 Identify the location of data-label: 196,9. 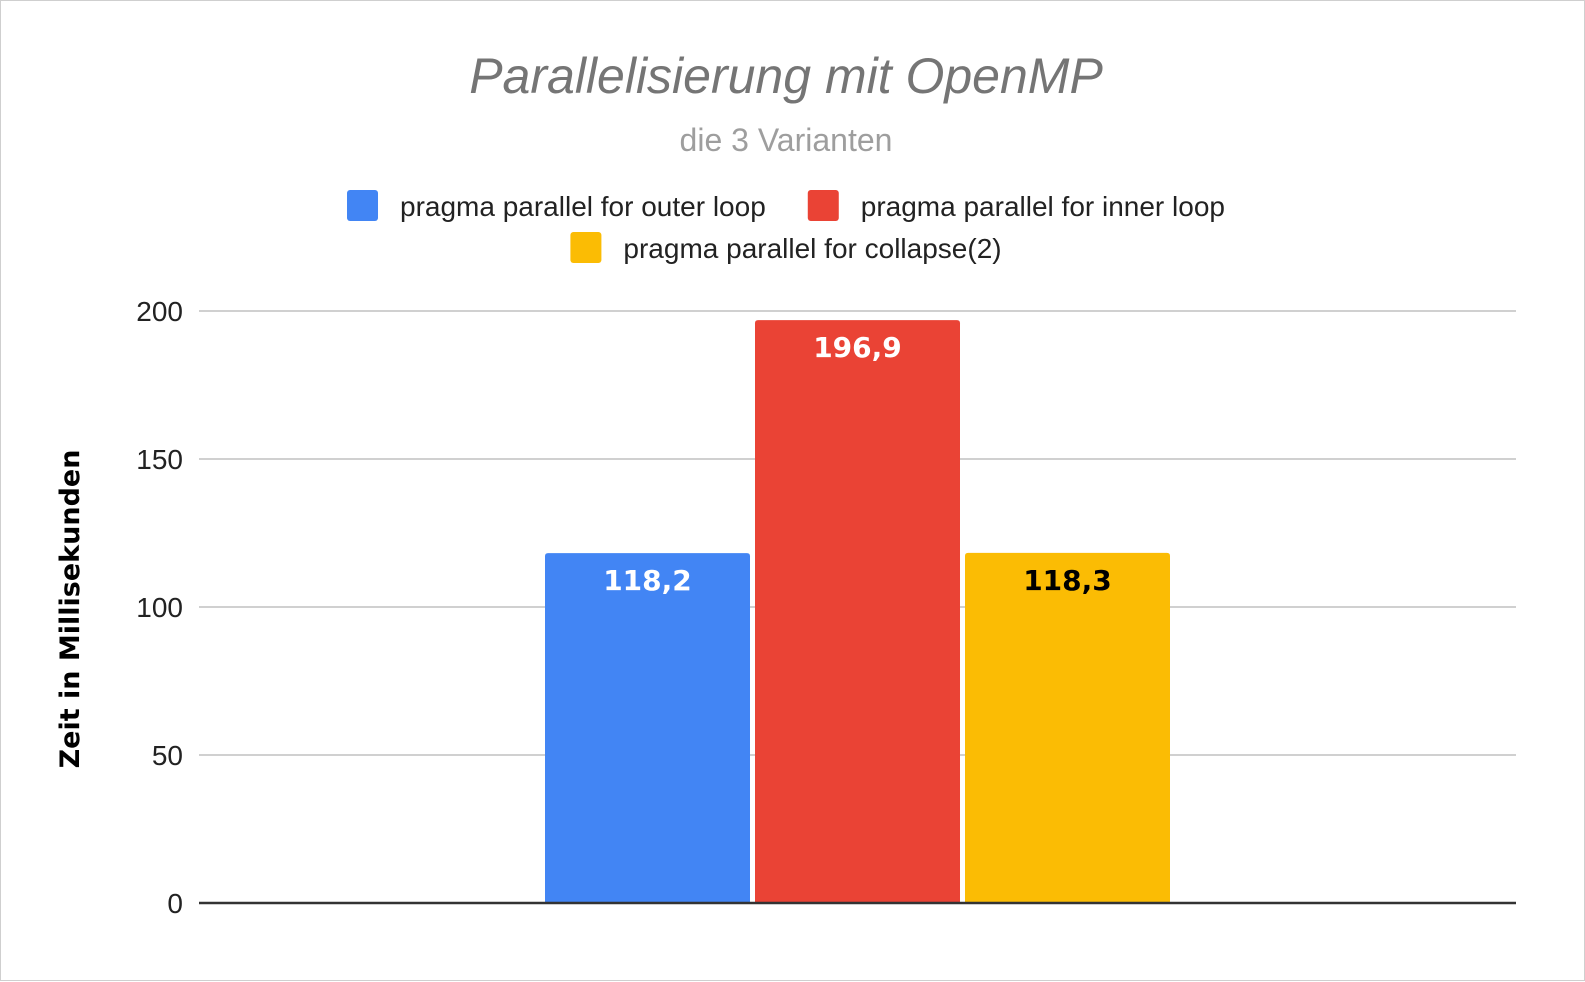
(857, 347).